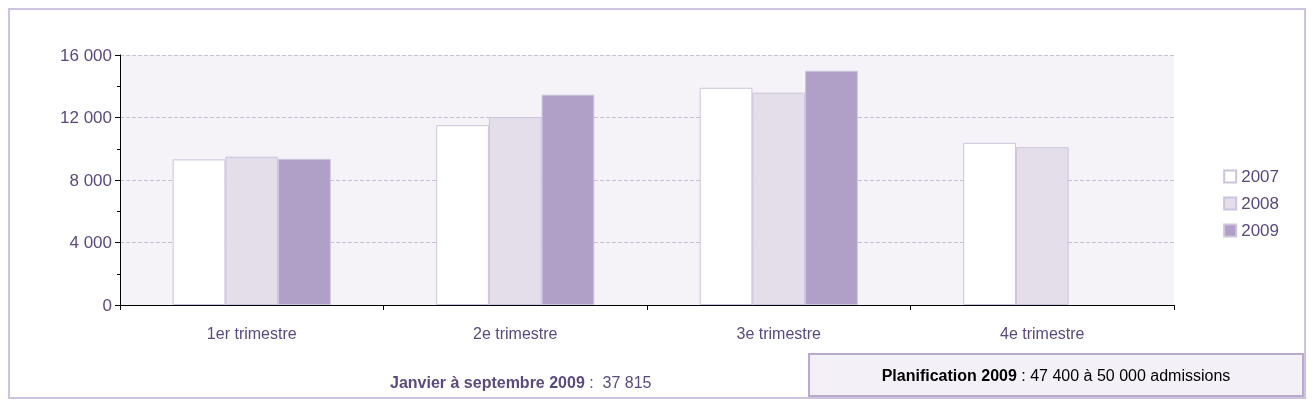 Image resolution: width=1314 pixels, height=407 pixels. Describe the element at coordinates (1042, 333) in the screenshot. I see `x-tick-label: 4e trimestre` at that location.